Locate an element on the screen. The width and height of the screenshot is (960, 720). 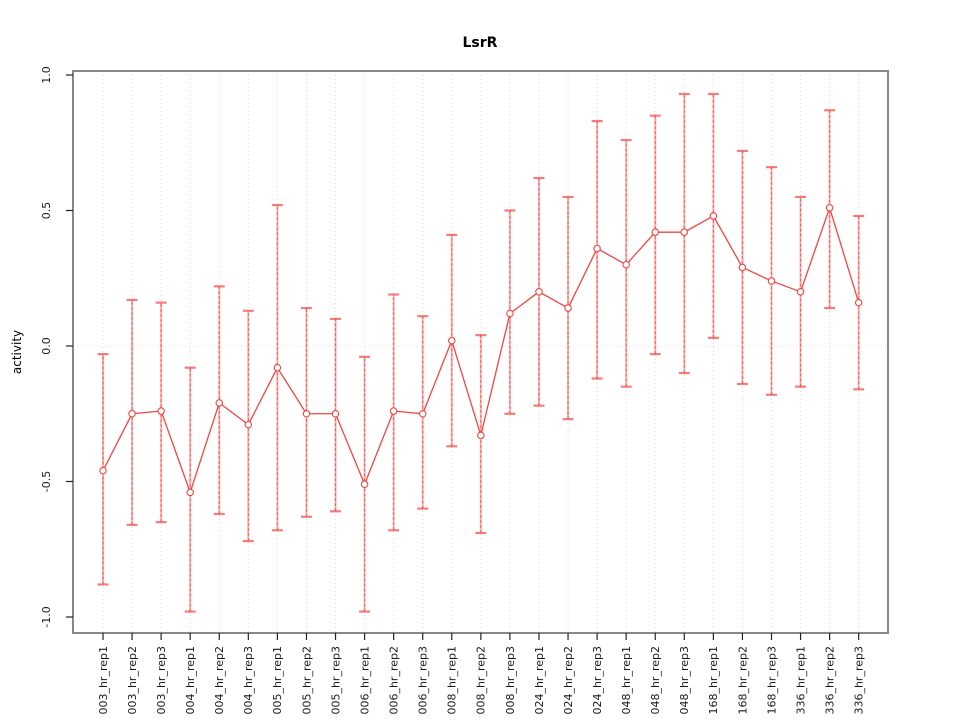
x-tick-label: 003_hr_rep2 is located at coordinates (132, 680).